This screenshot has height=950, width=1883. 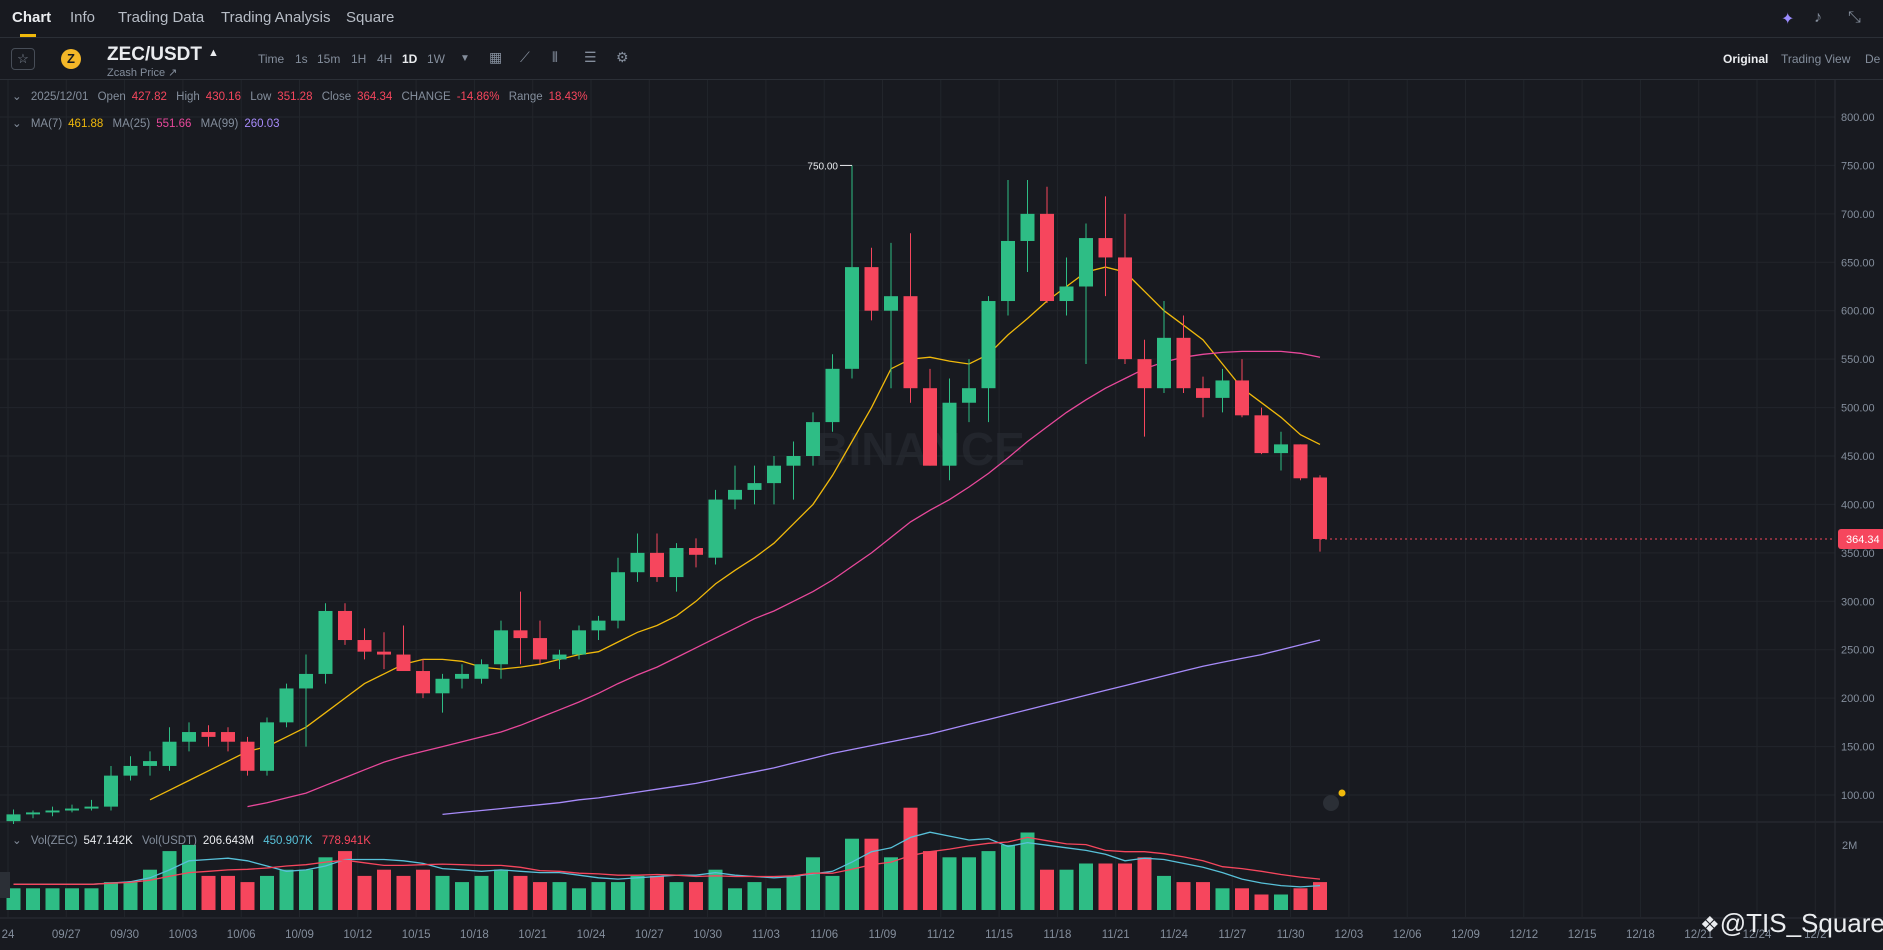 What do you see at coordinates (276, 17) in the screenshot?
I see `tab-trading-analysis: Trading Analysis` at bounding box center [276, 17].